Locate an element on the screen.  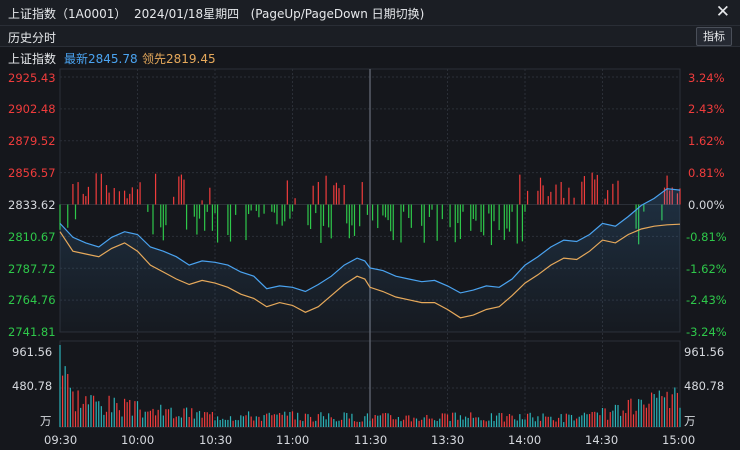
price-tick-label: 2925.43 is located at coordinates (32, 78).